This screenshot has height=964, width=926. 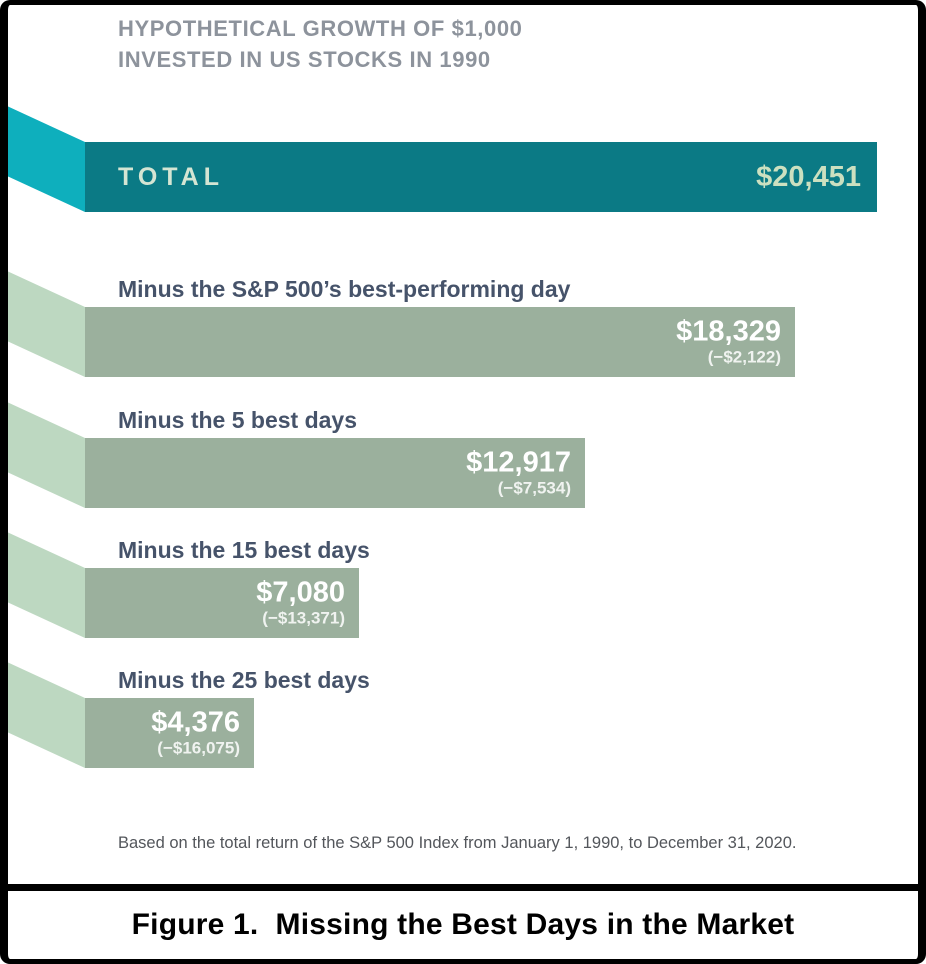 What do you see at coordinates (195, 722) in the screenshot?
I see `bar-value: $4,376` at bounding box center [195, 722].